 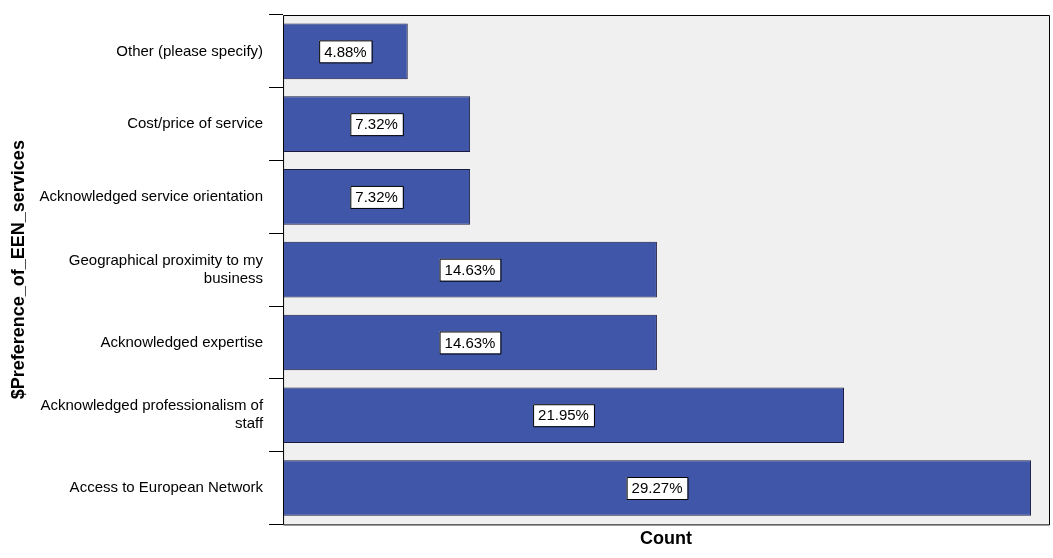 I want to click on y-axis-title: $Preference_of_EEN_services, so click(x=17, y=270).